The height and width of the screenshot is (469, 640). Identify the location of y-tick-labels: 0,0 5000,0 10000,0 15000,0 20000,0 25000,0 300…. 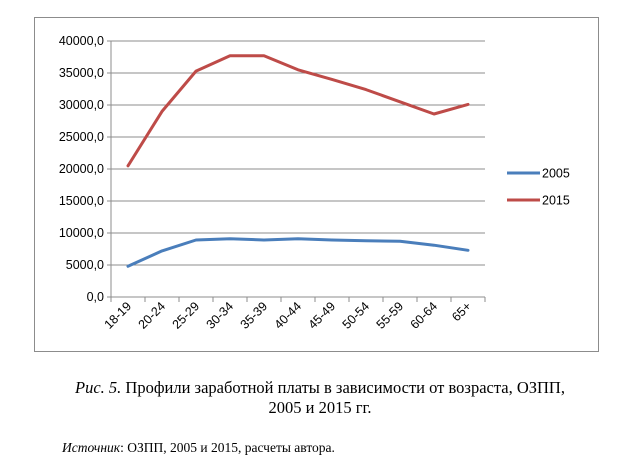
(81, 169).